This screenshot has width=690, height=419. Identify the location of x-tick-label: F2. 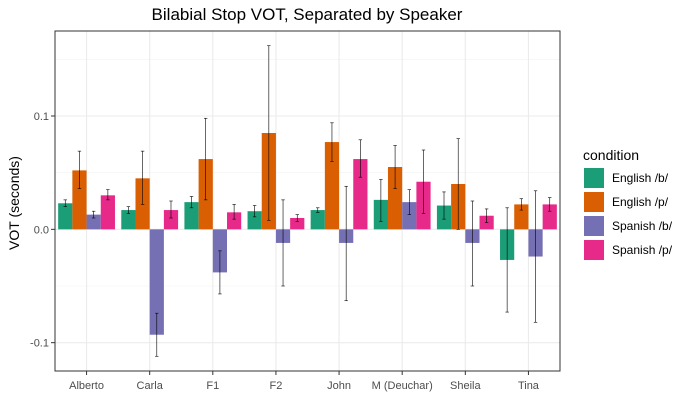
(276, 386).